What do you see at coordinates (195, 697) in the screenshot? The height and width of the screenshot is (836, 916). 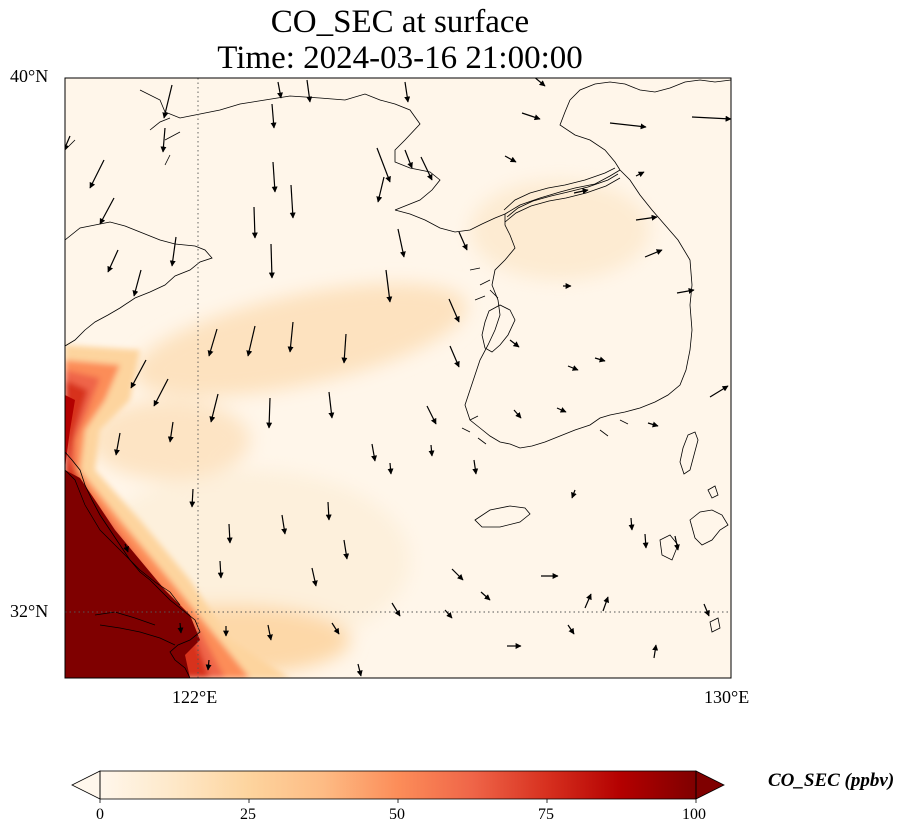 I see `lon-label-122e: 122°E` at bounding box center [195, 697].